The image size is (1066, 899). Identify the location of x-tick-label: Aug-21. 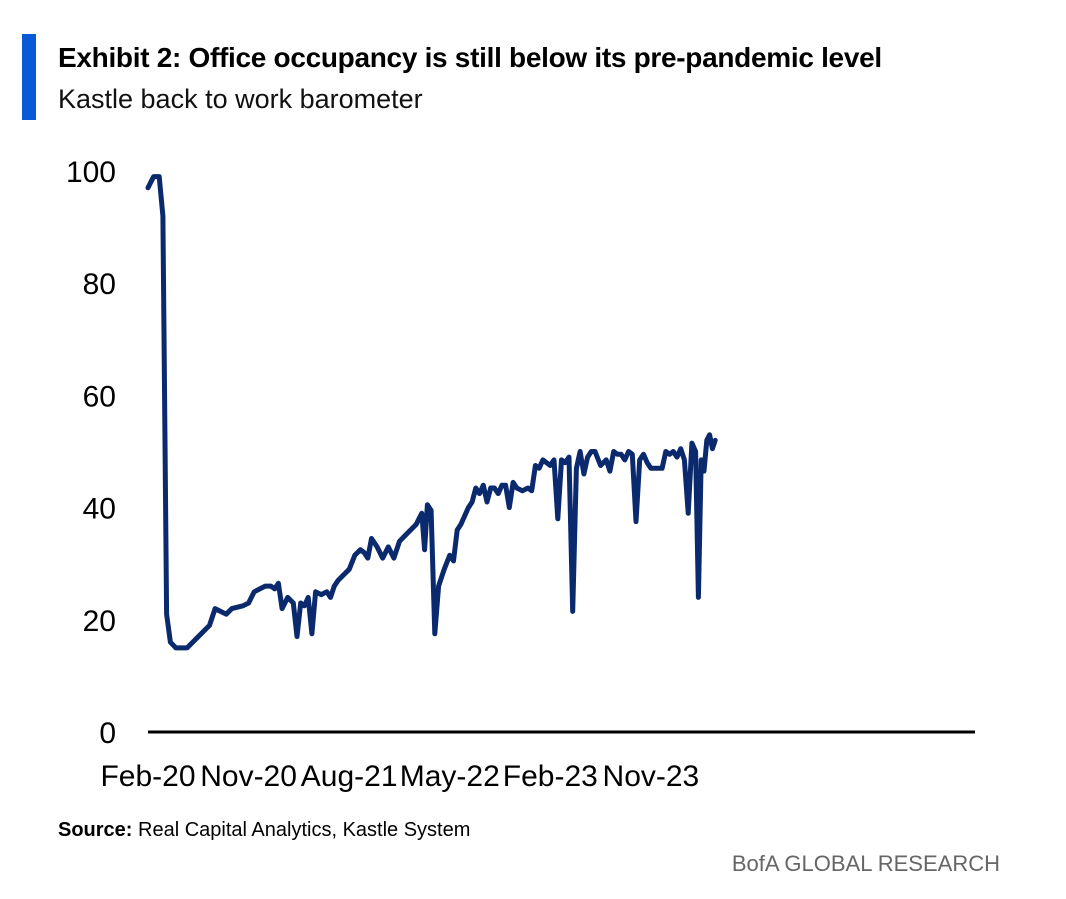
(349, 776).